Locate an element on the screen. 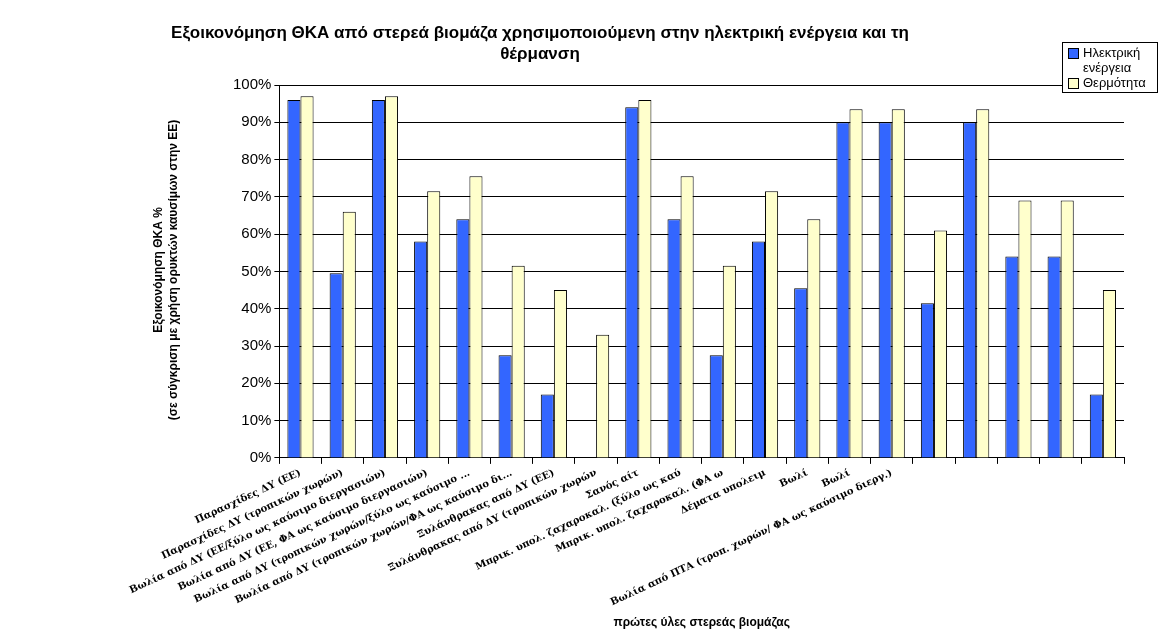 The width and height of the screenshot is (1164, 644). y-tick-label: 70% is located at coordinates (256, 195).